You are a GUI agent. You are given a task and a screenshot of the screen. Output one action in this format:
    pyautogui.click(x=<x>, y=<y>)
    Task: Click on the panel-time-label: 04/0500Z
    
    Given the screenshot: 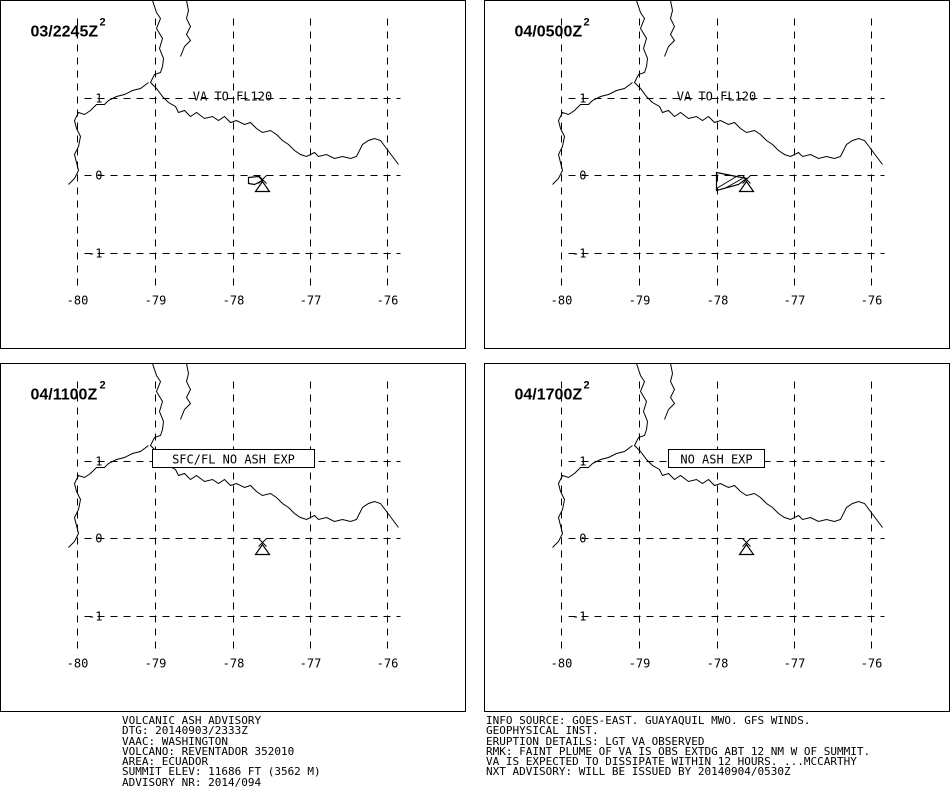 What is the action you would take?
    pyautogui.click(x=549, y=32)
    